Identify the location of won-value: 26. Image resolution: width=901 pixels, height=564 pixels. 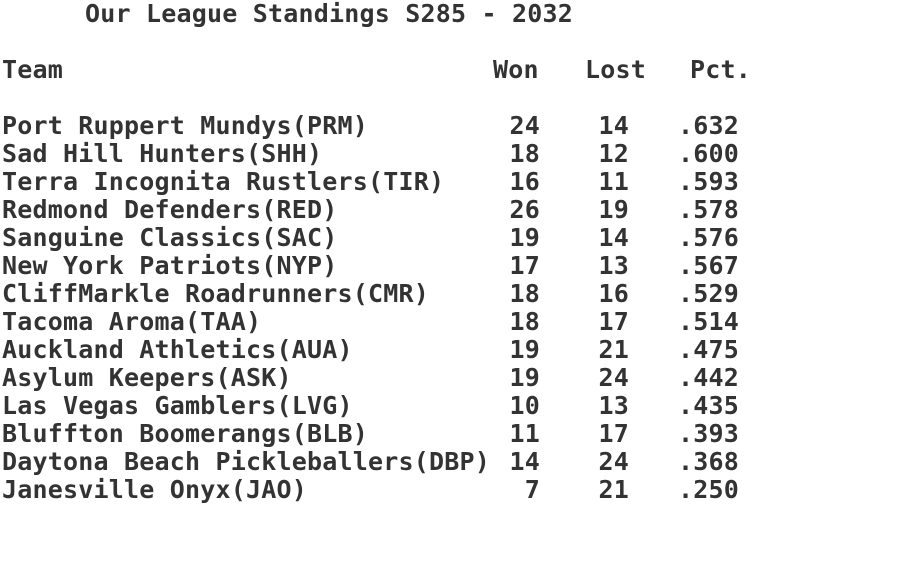
(524, 209).